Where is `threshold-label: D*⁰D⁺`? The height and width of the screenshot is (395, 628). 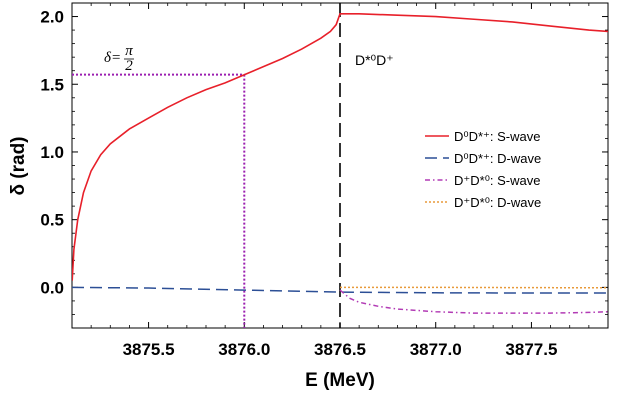 threshold-label: D*⁰D⁺ is located at coordinates (374, 60).